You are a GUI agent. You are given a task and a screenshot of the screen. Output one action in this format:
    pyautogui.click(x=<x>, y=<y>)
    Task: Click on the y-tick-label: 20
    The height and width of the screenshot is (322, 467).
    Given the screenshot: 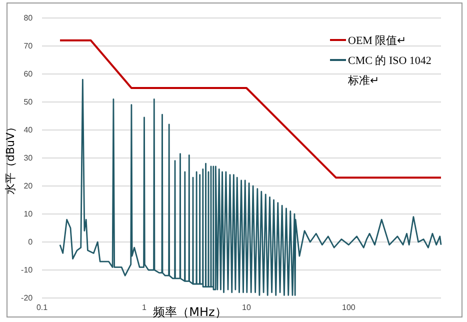 What is the action you would take?
    pyautogui.click(x=29, y=186)
    